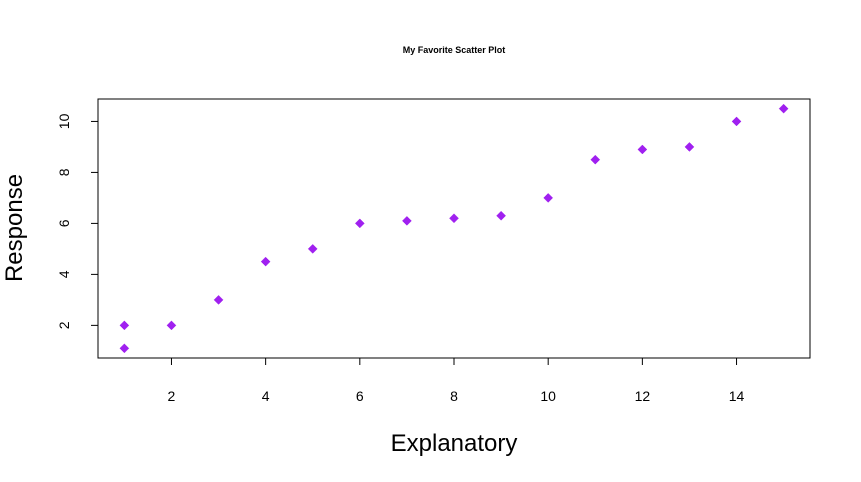 The height and width of the screenshot is (482, 861). Describe the element at coordinates (643, 396) in the screenshot. I see `x-tick-label: 12` at that location.